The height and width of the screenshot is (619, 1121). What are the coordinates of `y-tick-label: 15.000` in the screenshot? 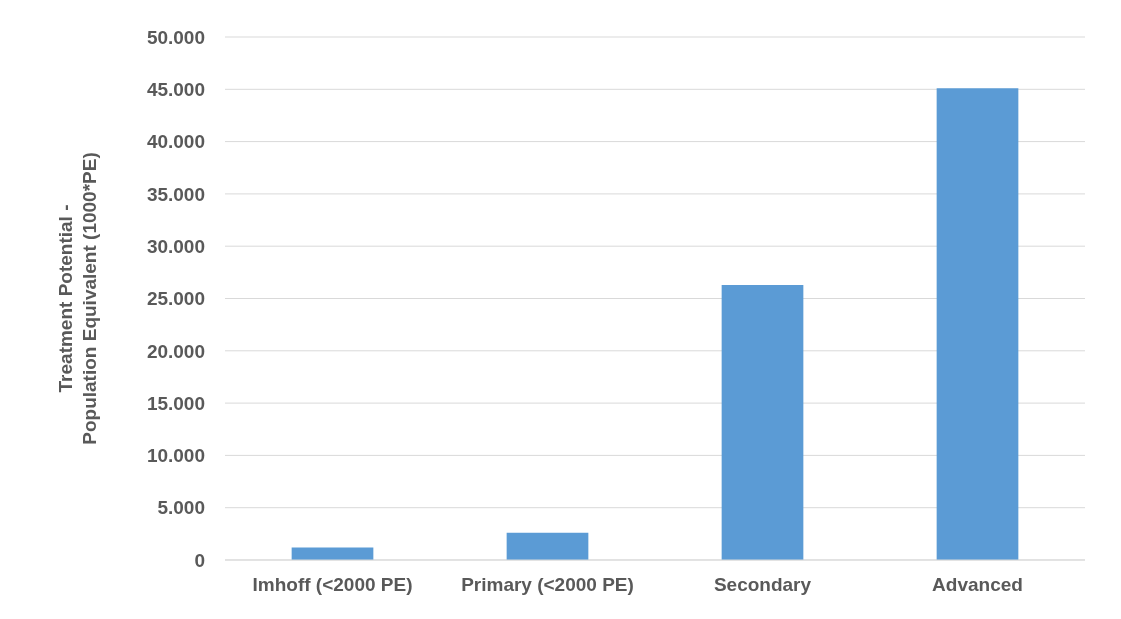 It's located at (175, 403).